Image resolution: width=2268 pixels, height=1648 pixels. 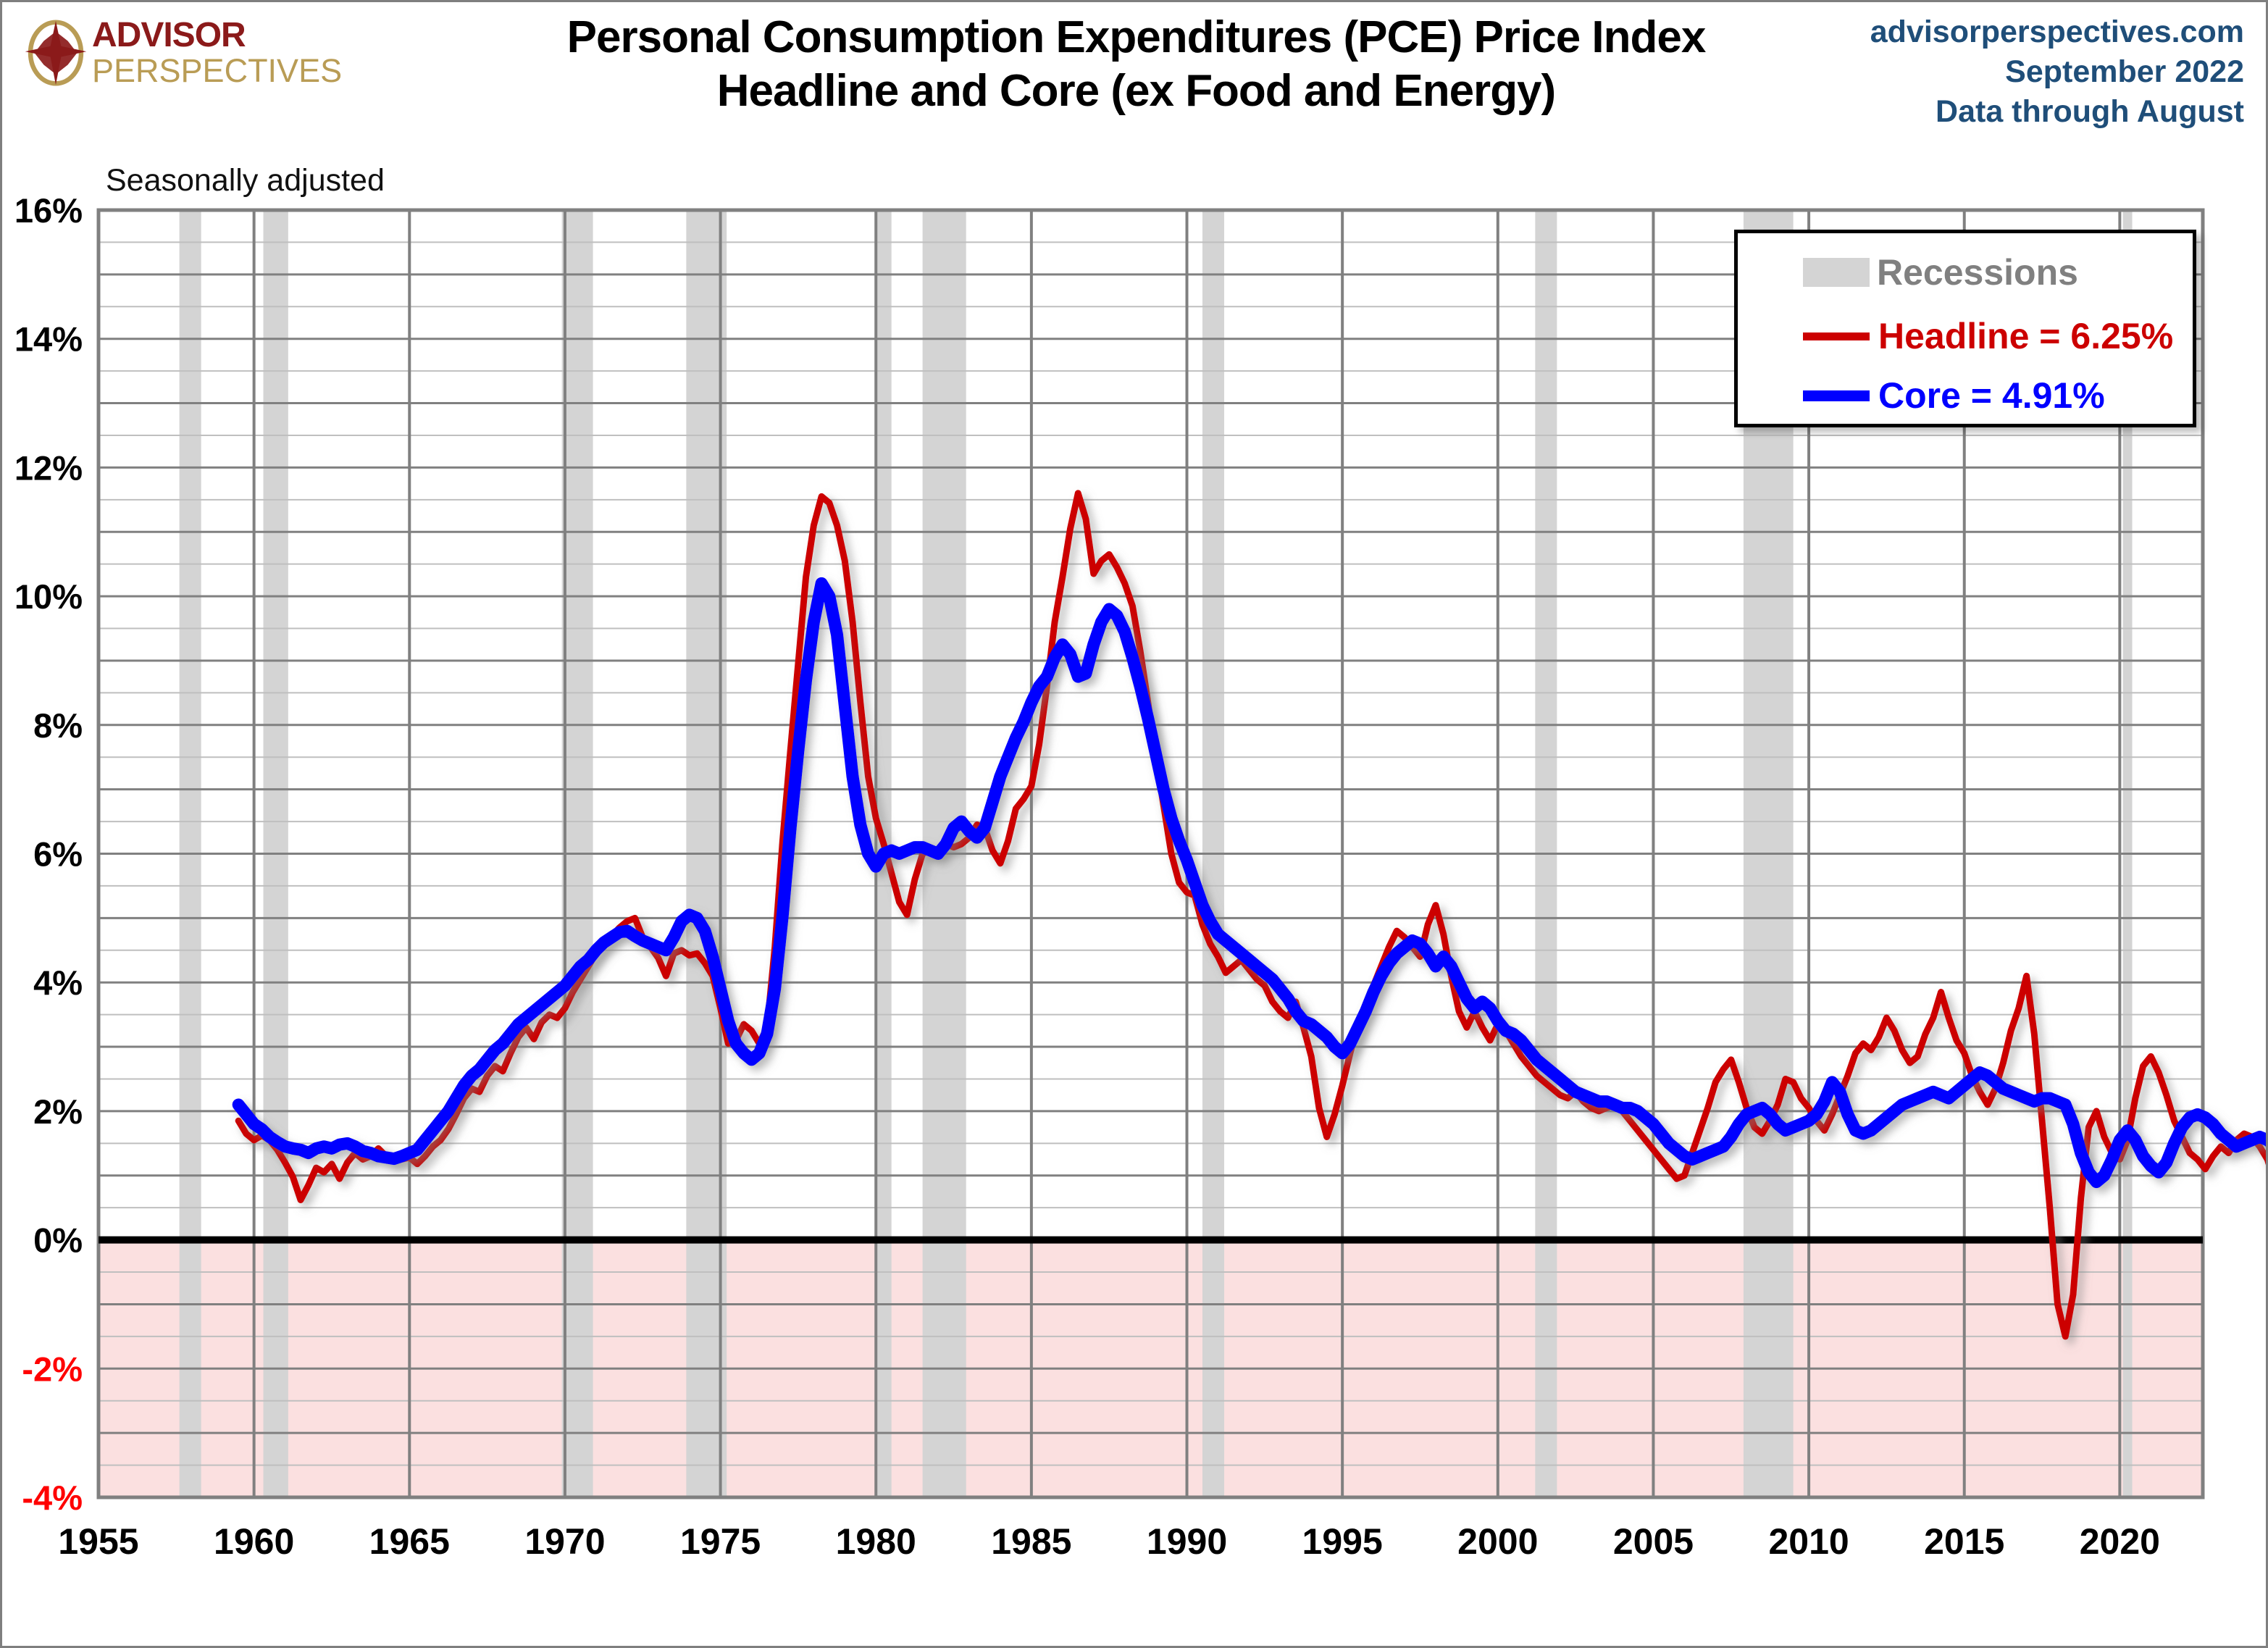 What do you see at coordinates (2026, 336) in the screenshot?
I see `legend-label-headline: Headline = 6.25%` at bounding box center [2026, 336].